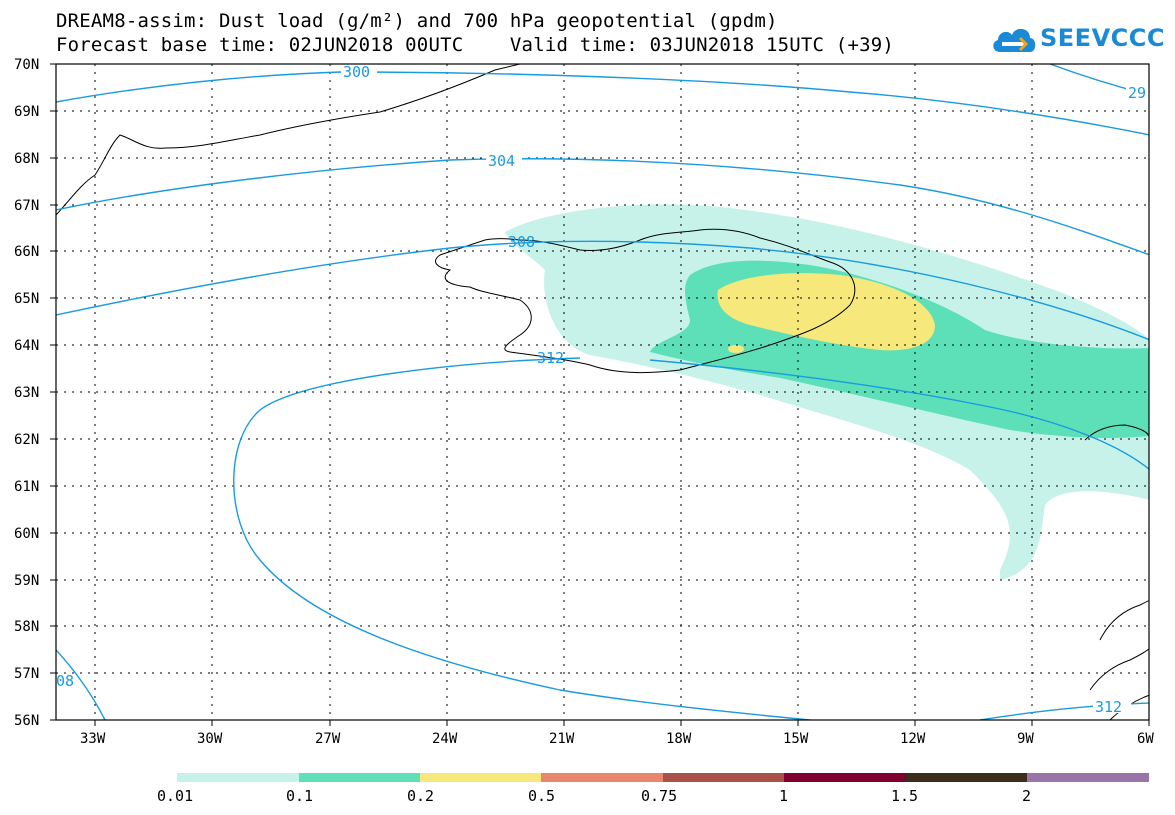 The height and width of the screenshot is (815, 1175). I want to click on lon-label: 15W, so click(796, 739).